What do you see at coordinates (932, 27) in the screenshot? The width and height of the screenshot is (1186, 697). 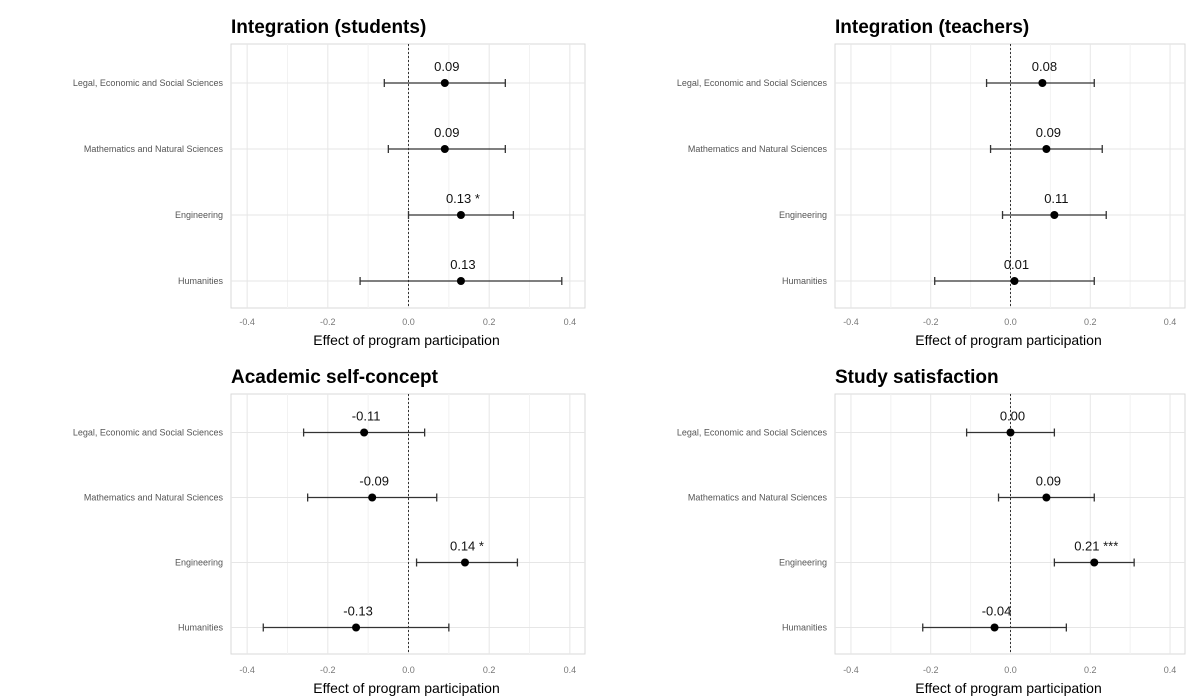 I see `panel-title: Integration (teachers)` at bounding box center [932, 27].